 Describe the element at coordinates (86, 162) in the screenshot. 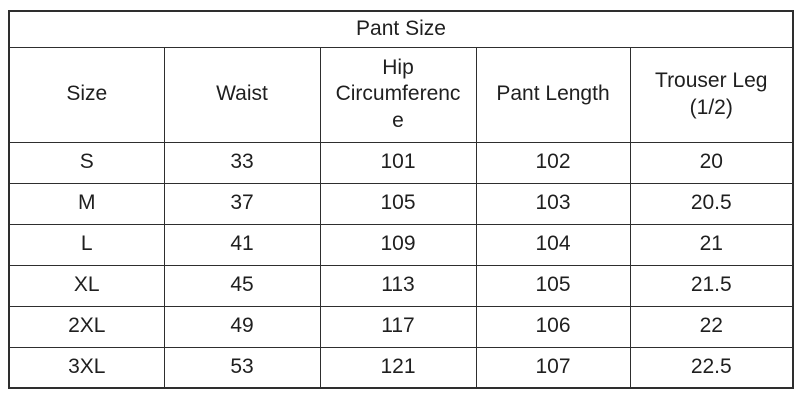

I see `cell-size: S` at that location.